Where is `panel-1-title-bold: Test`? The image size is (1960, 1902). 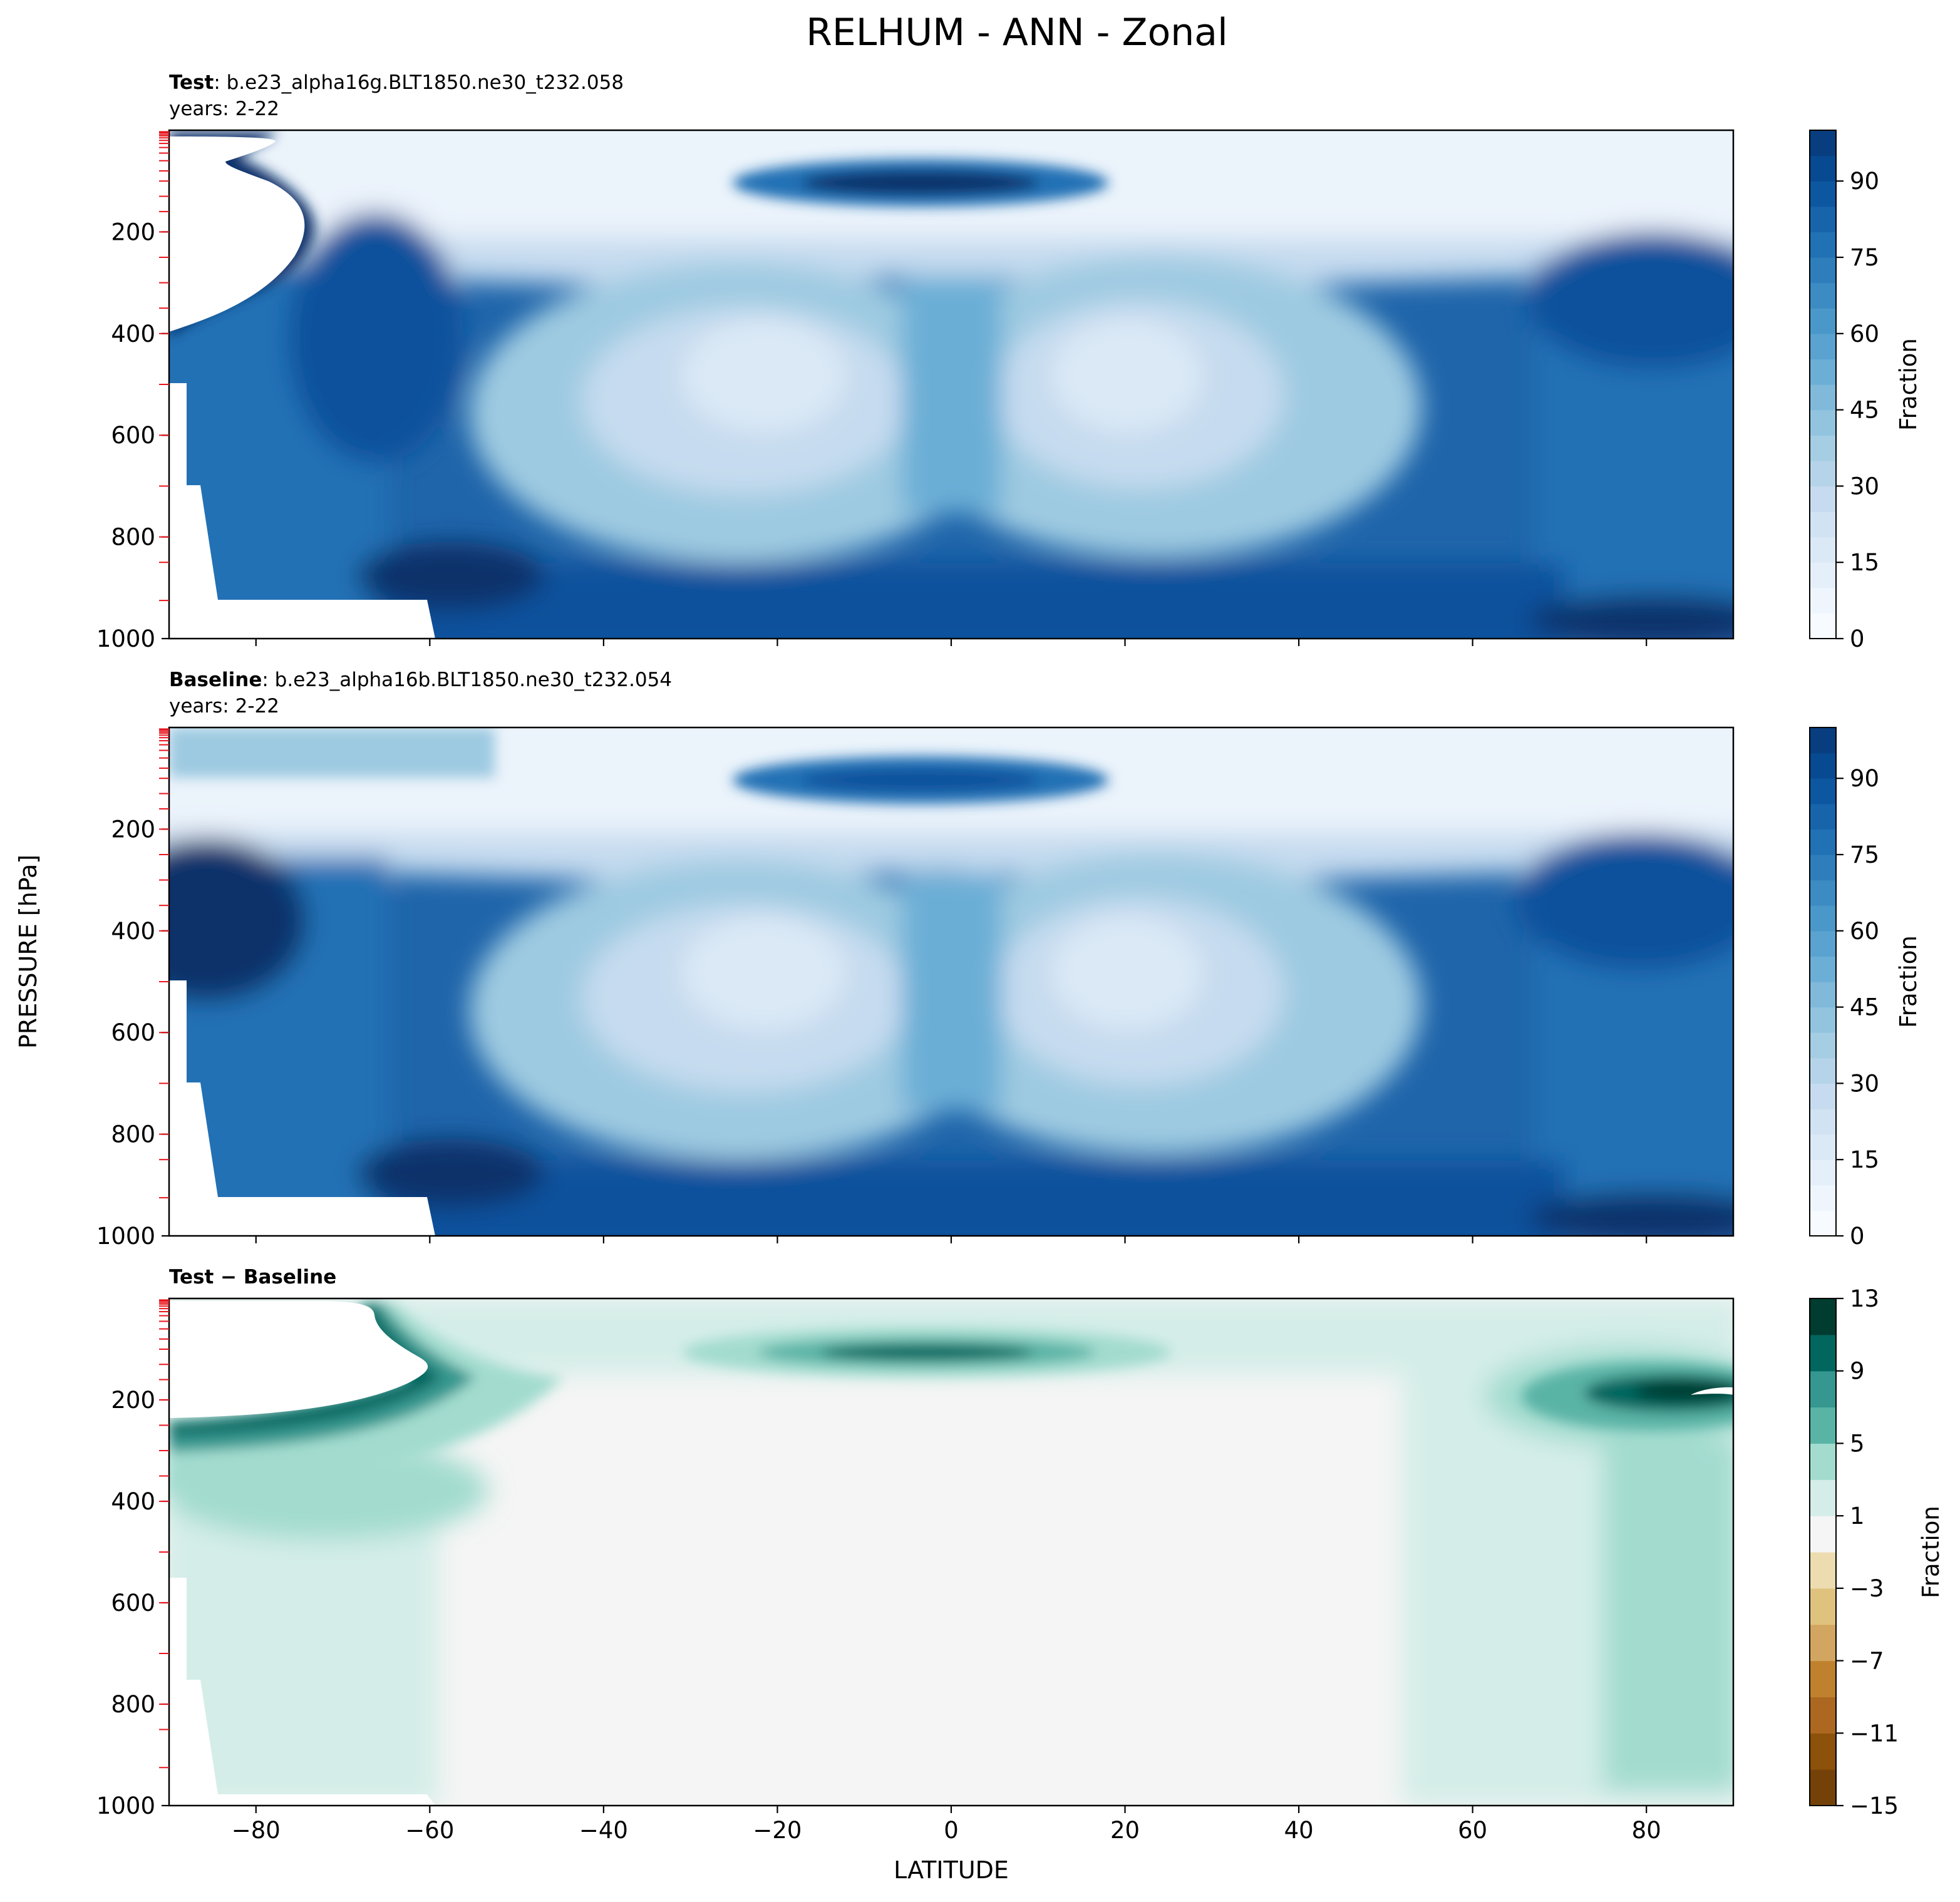 panel-1-title-bold: Test is located at coordinates (192, 82).